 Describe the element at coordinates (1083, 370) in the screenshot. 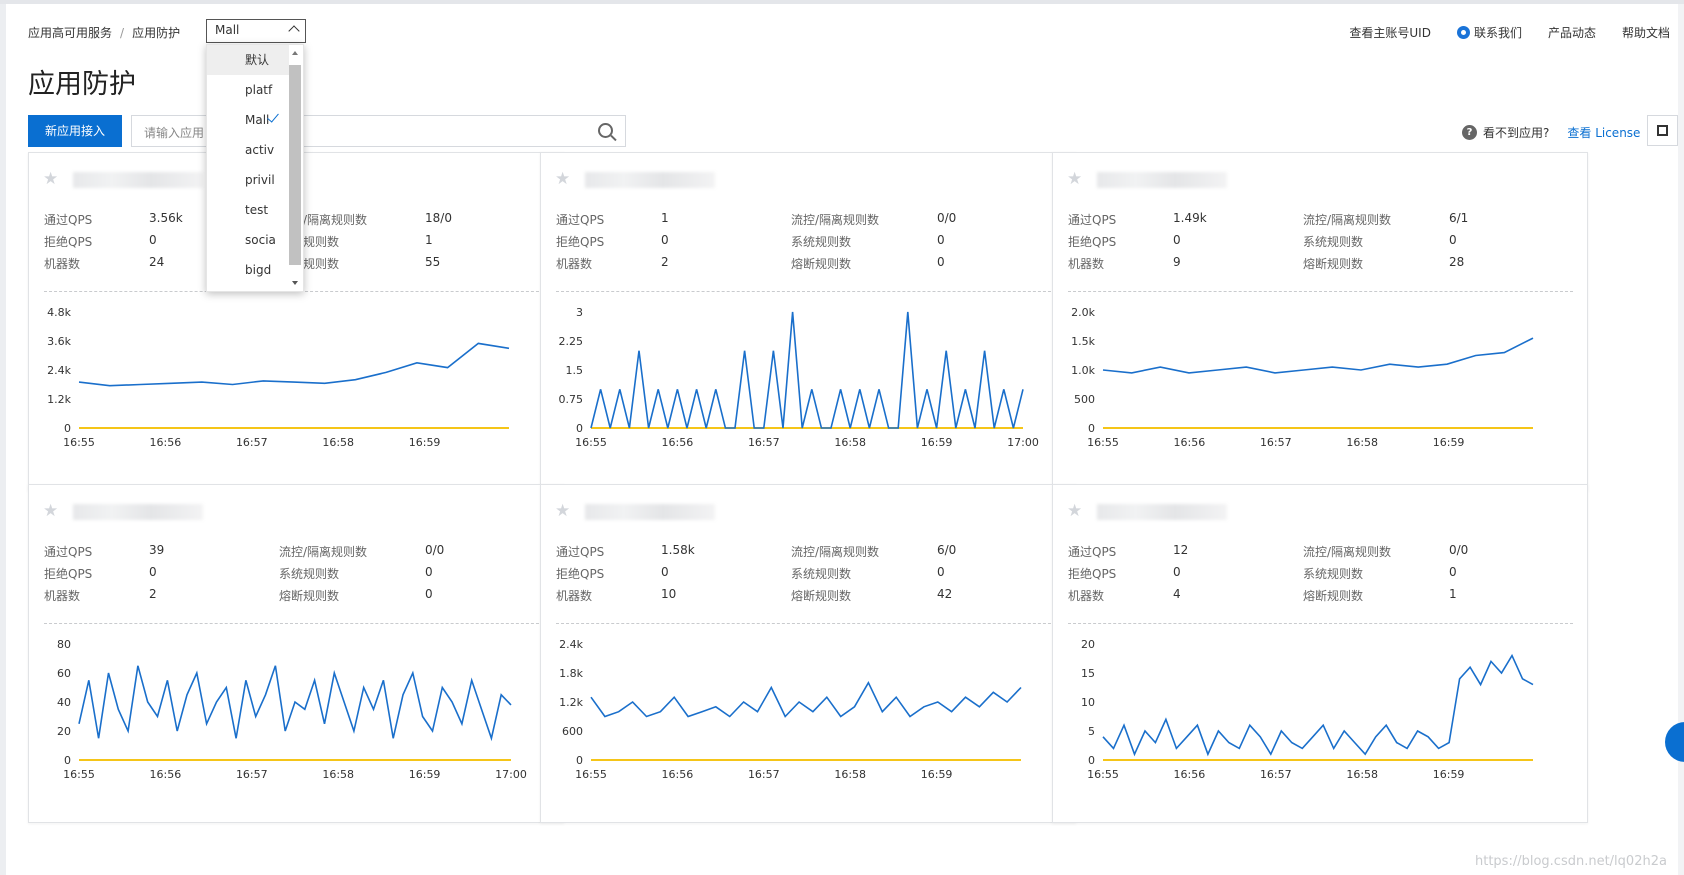

I see `y-tick-label: 1.0k` at that location.